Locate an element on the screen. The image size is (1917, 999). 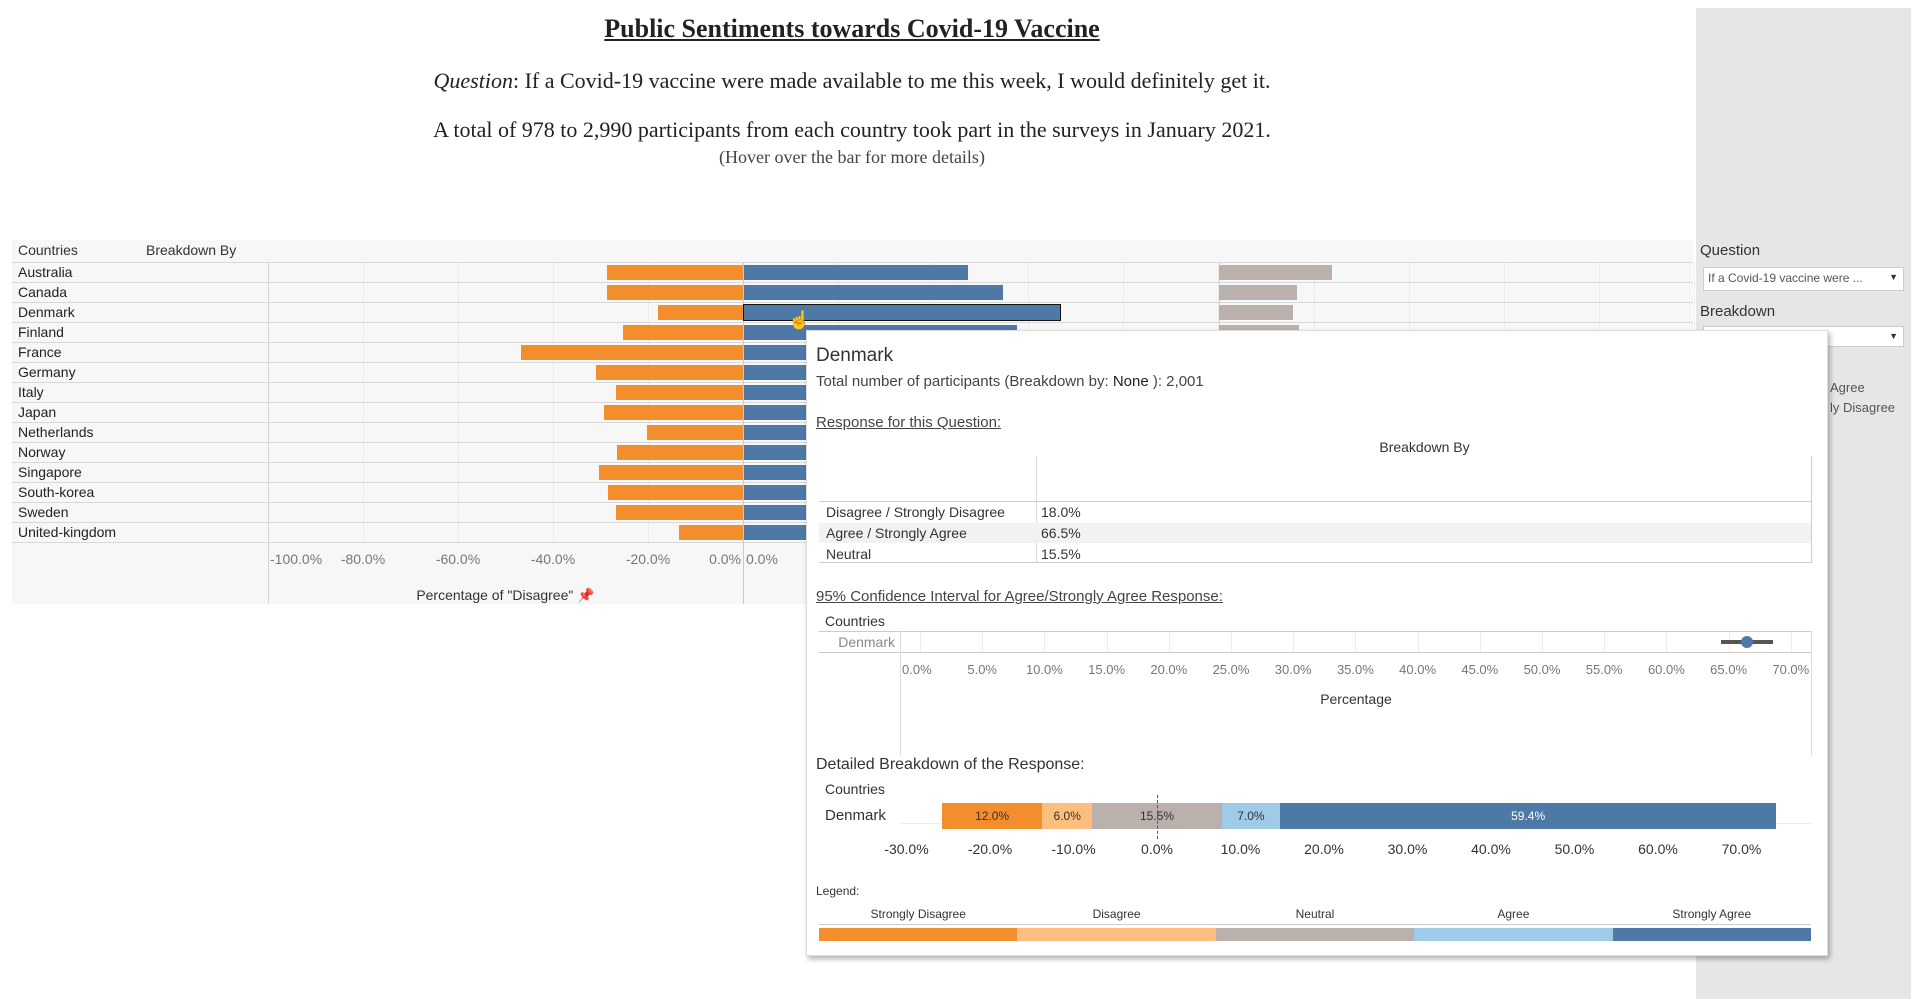
ci-tick-label: 60.0% is located at coordinates (1666, 669).